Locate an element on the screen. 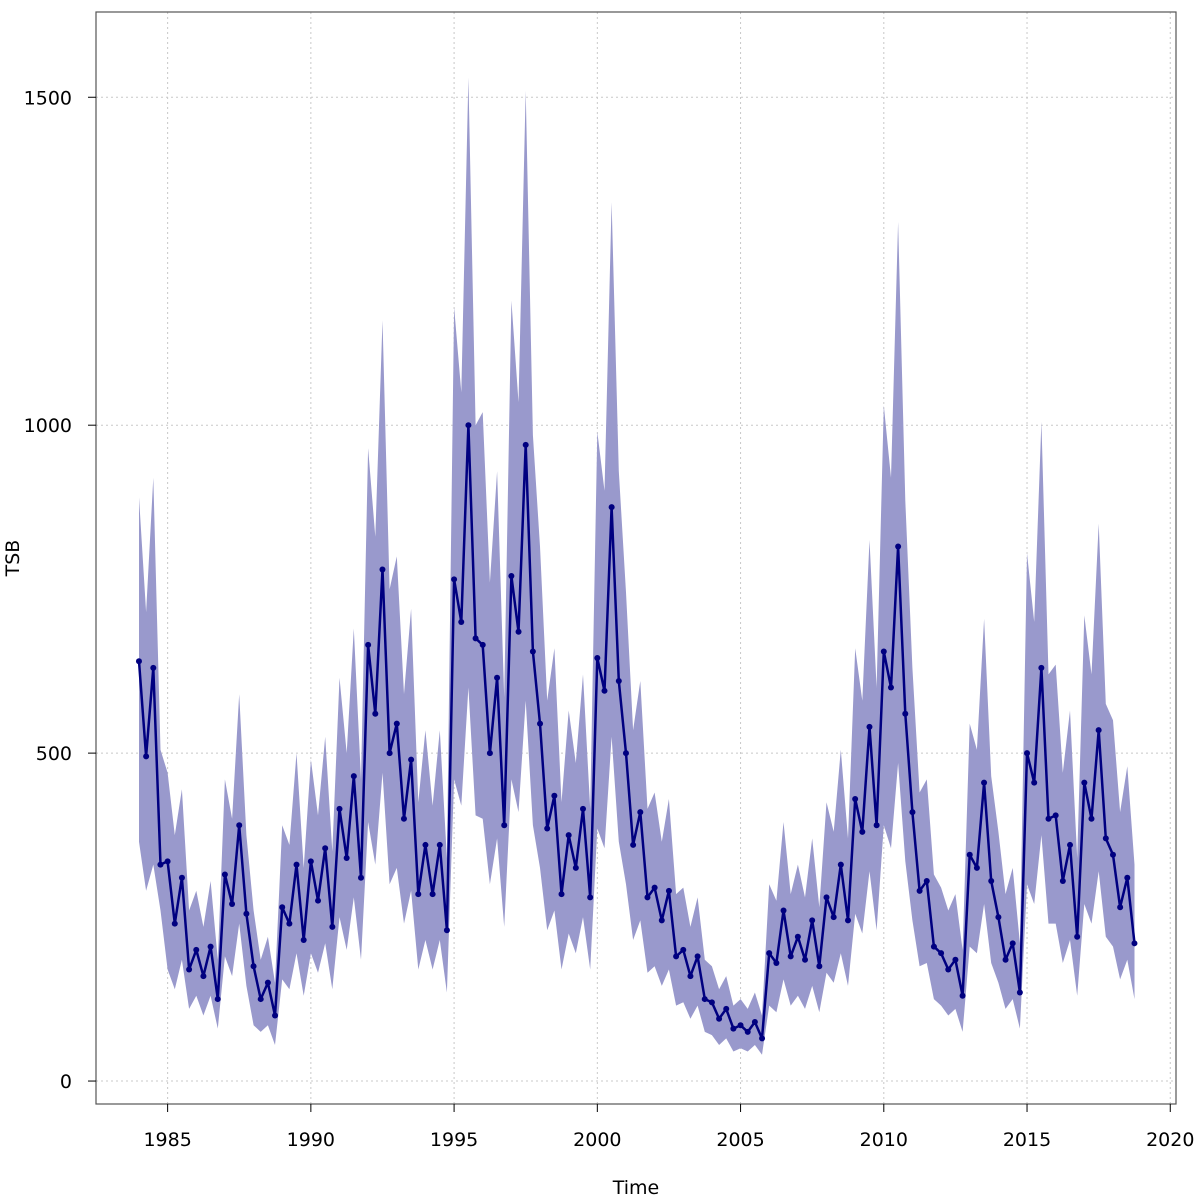 Image resolution: width=1200 pixels, height=1200 pixels. x-tick-label: 2020 is located at coordinates (1170, 1140).